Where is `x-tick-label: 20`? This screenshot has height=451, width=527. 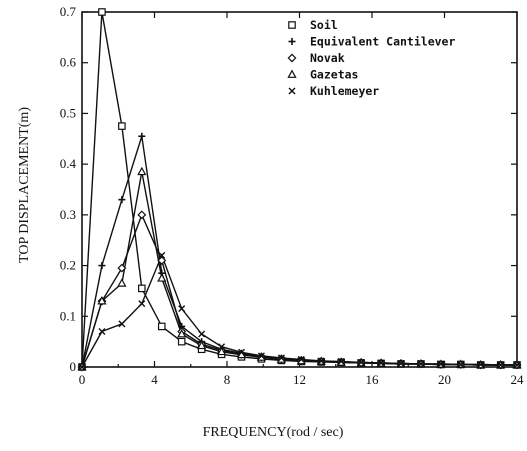 x-tick-label: 20 is located at coordinates (444, 379).